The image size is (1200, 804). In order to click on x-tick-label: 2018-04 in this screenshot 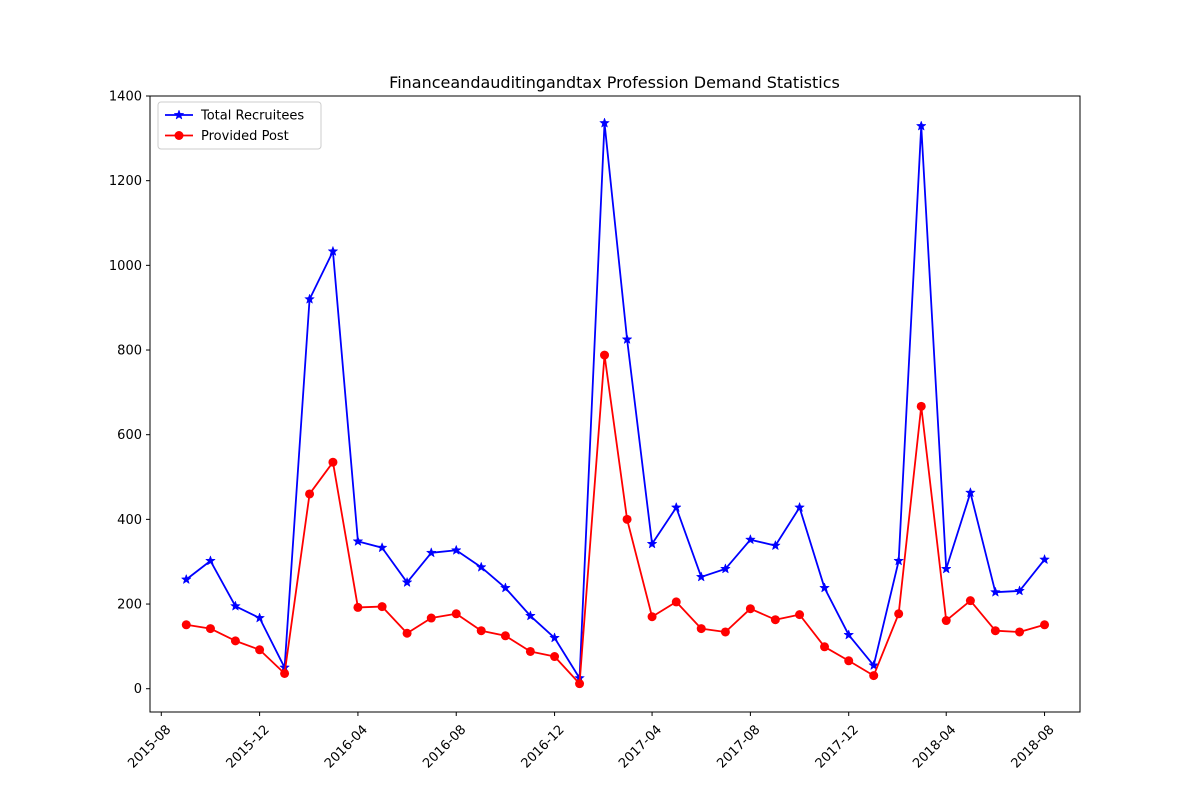, I will do `click(934, 746)`.